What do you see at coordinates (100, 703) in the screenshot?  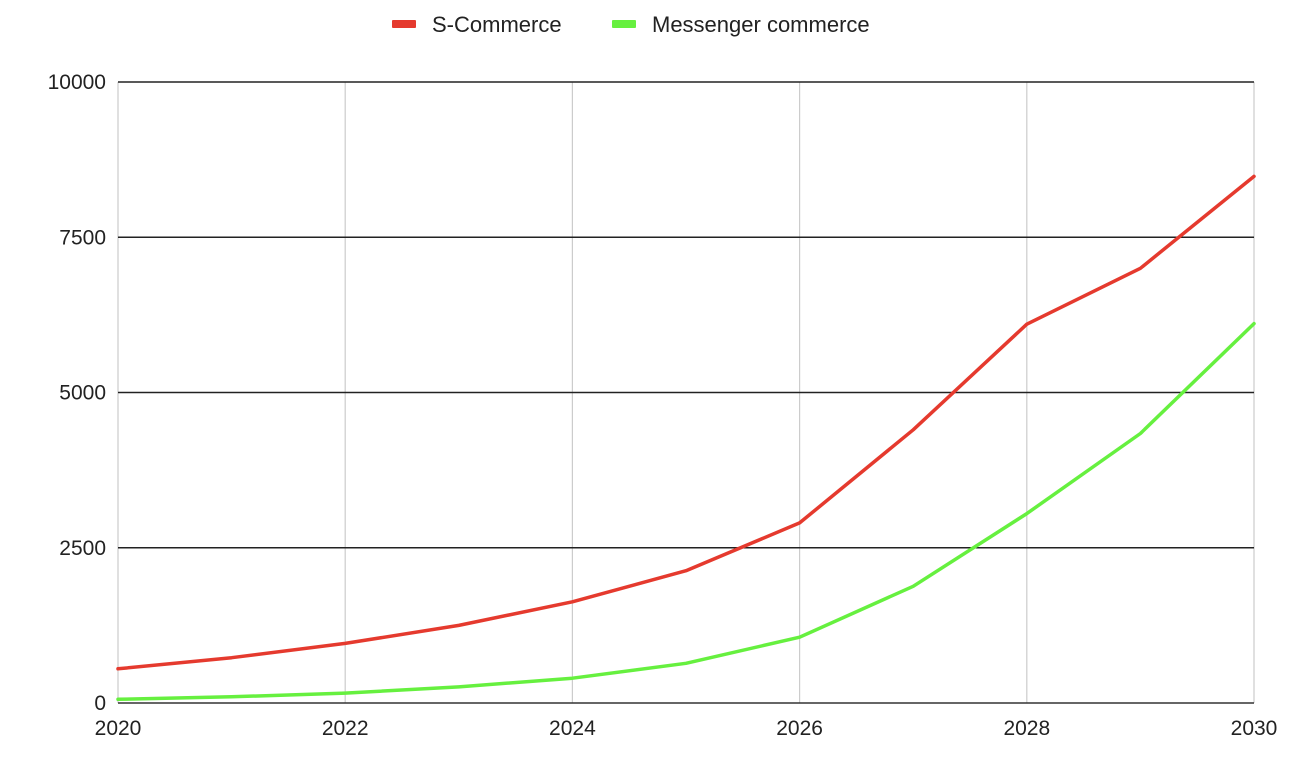 I see `y-tick-label: 0` at bounding box center [100, 703].